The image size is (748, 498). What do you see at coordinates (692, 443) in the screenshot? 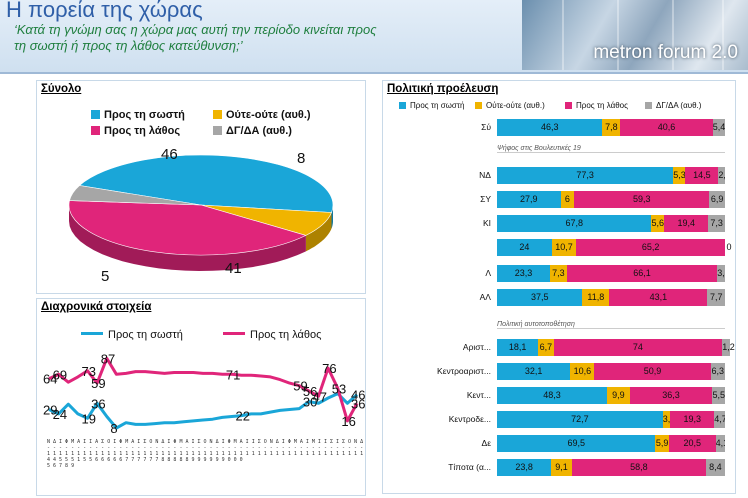
I see `bar-segment: 20,5` at bounding box center [692, 443].